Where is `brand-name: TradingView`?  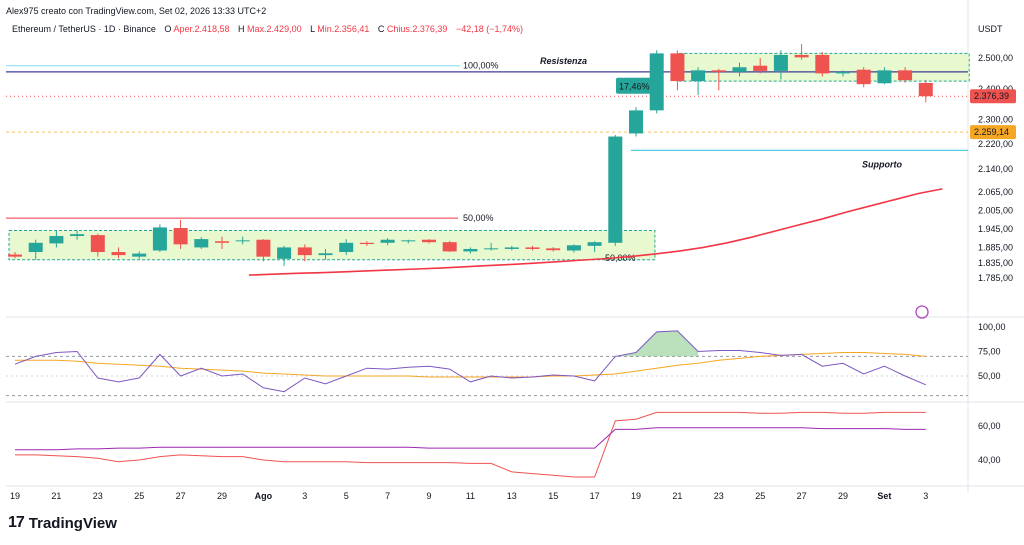 brand-name: TradingView is located at coordinates (72, 523).